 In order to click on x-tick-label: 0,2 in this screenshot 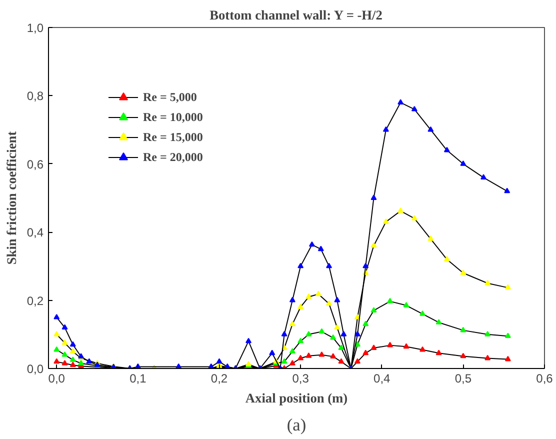, I will do `click(219, 379)`.